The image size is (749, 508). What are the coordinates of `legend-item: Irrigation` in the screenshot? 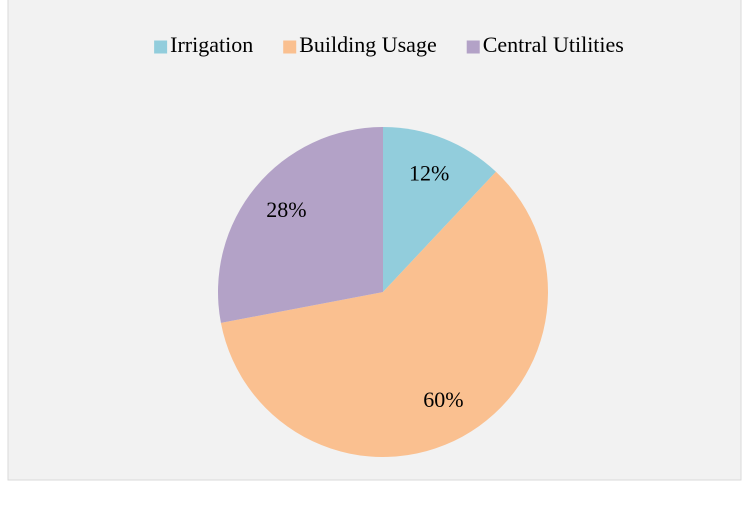 It's located at (203, 44).